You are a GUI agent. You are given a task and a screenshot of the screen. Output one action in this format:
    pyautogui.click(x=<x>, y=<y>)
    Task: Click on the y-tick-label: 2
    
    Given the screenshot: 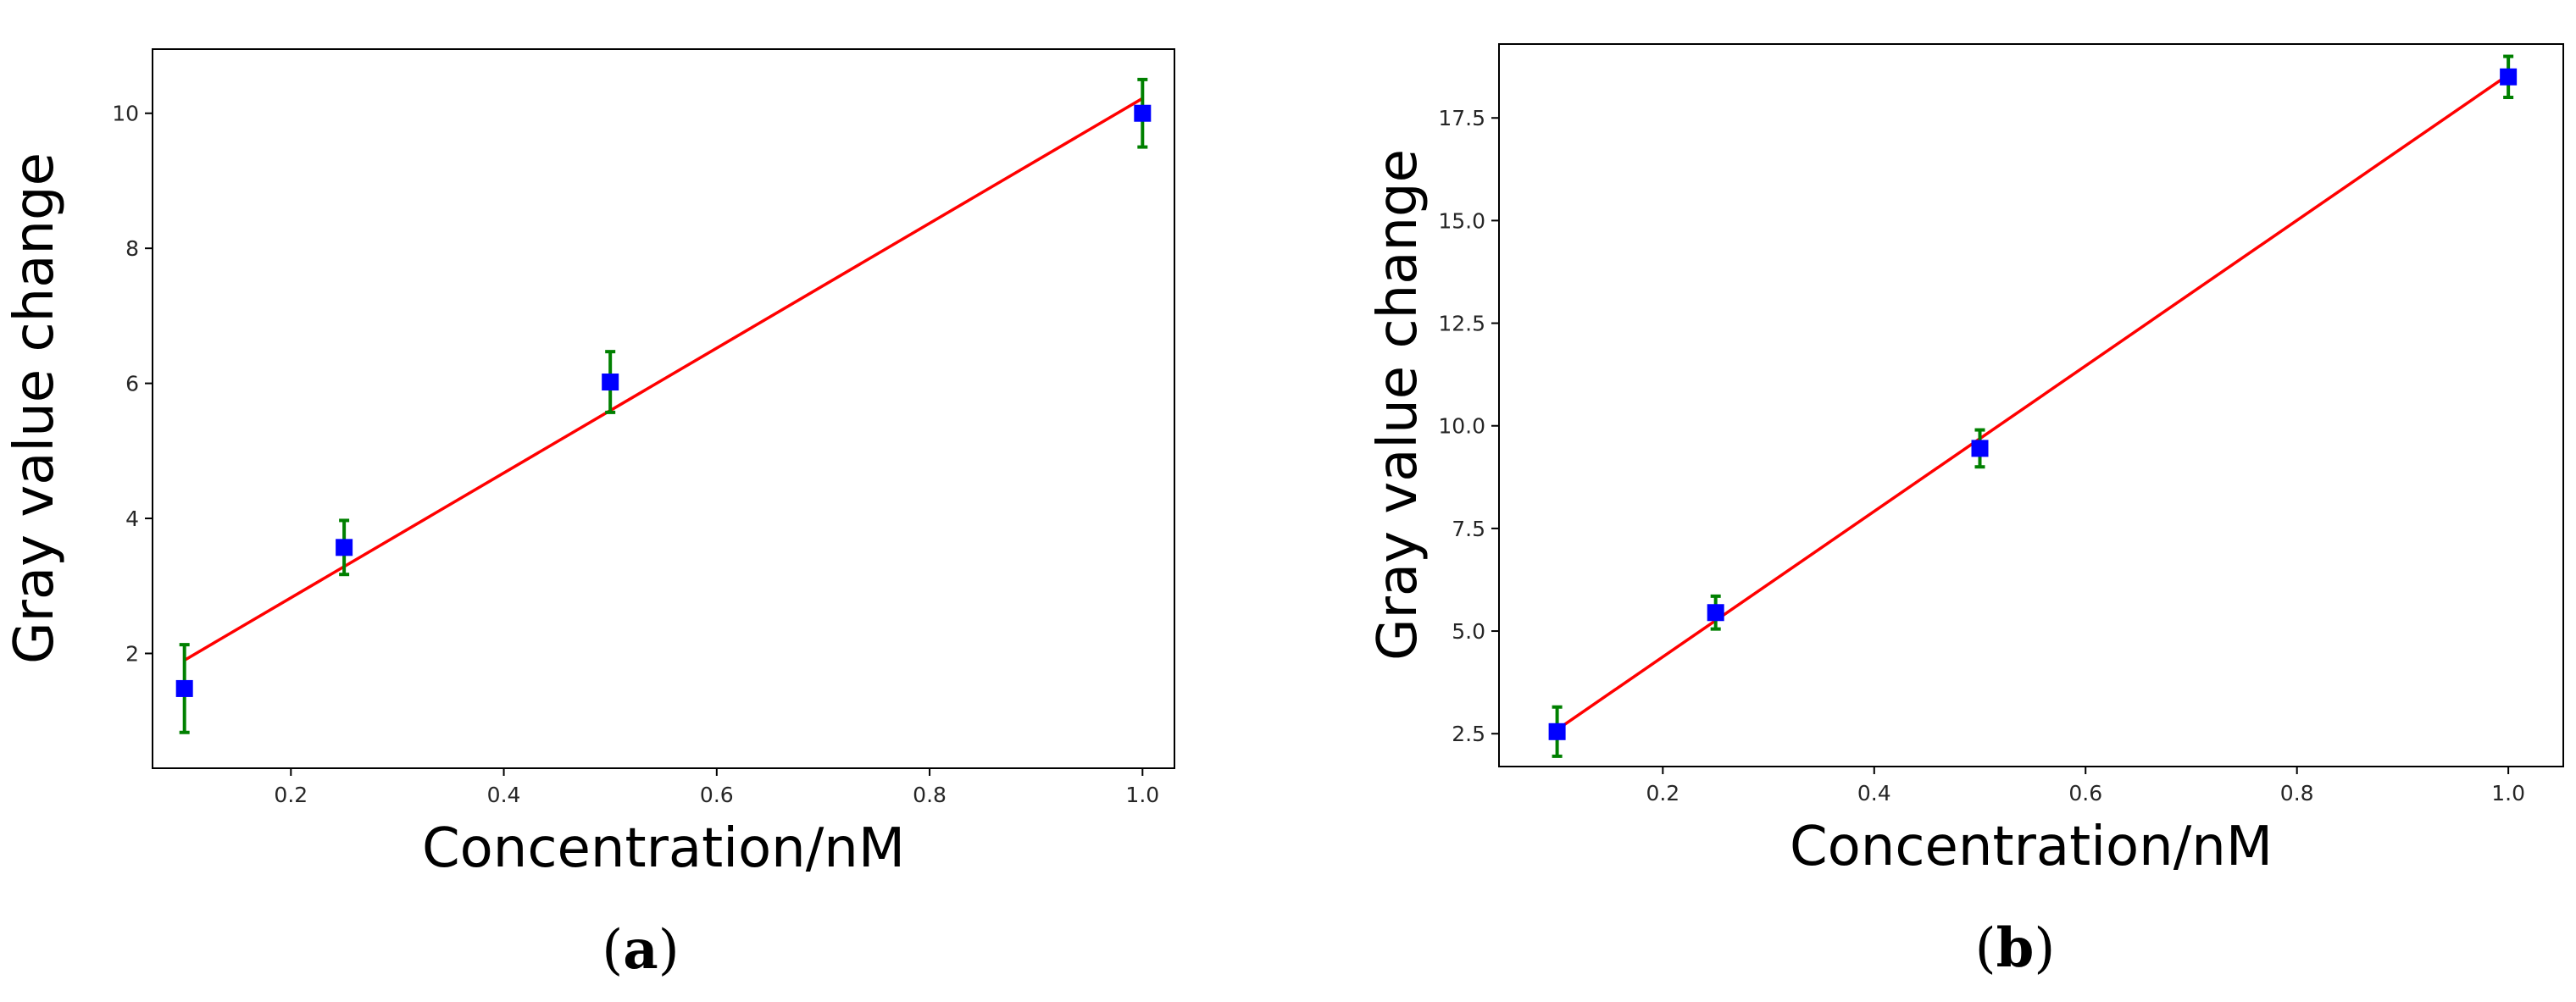 What is the action you would take?
    pyautogui.click(x=132, y=653)
    